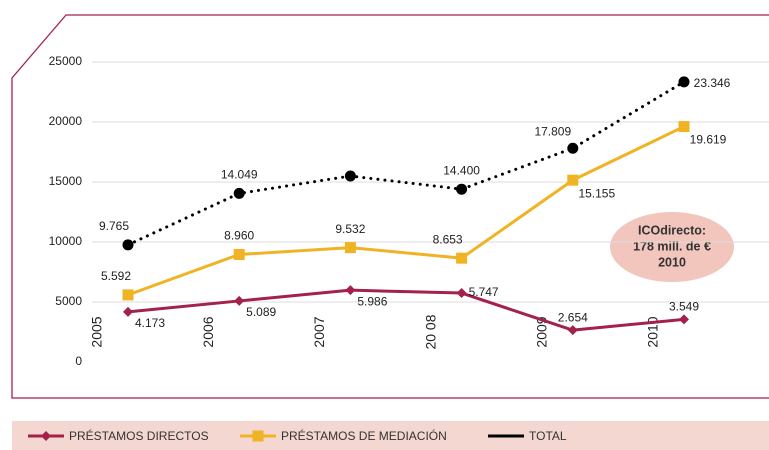  I want to click on data-label: 5.089, so click(261, 312).